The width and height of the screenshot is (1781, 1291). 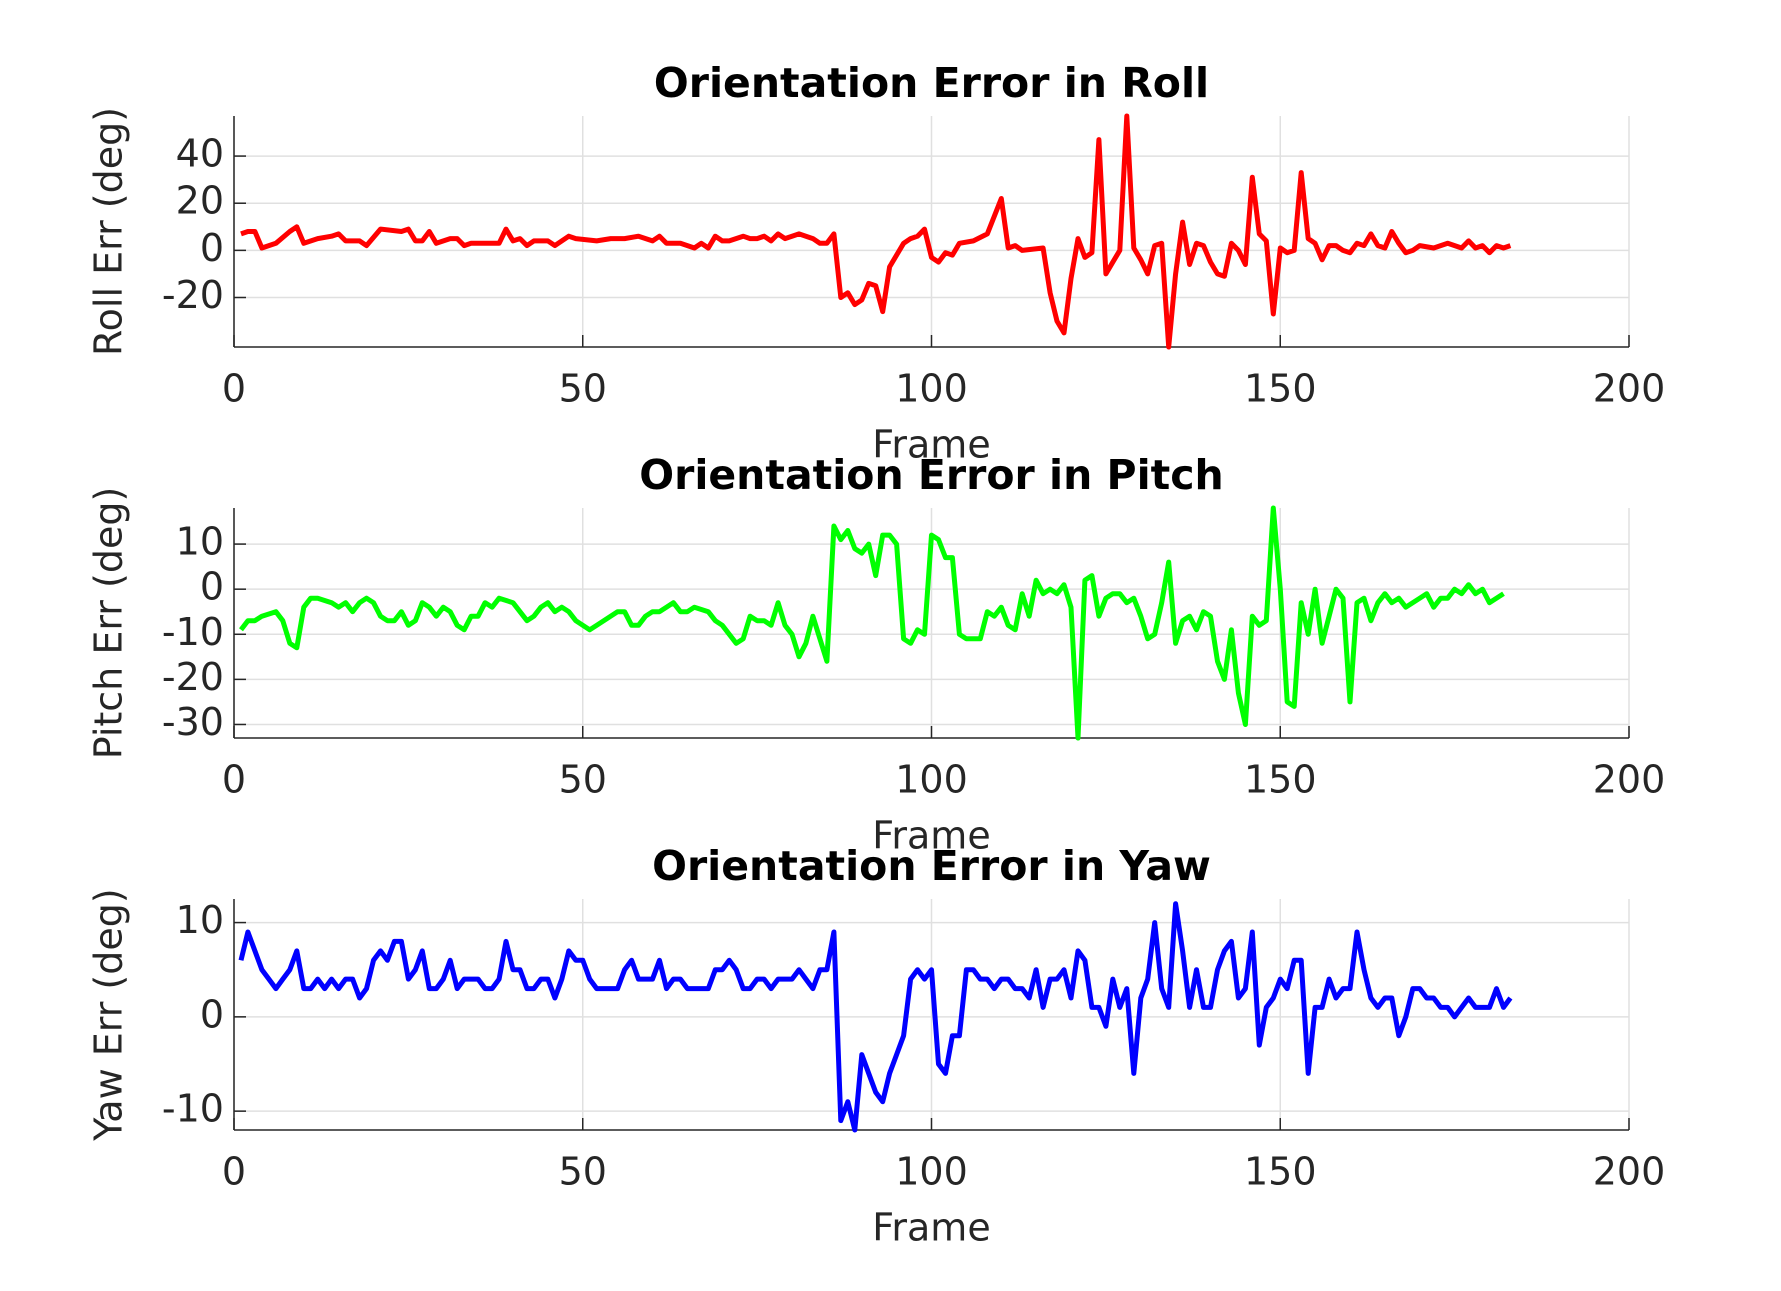 I want to click on y-tick-label: -30, so click(x=193, y=722).